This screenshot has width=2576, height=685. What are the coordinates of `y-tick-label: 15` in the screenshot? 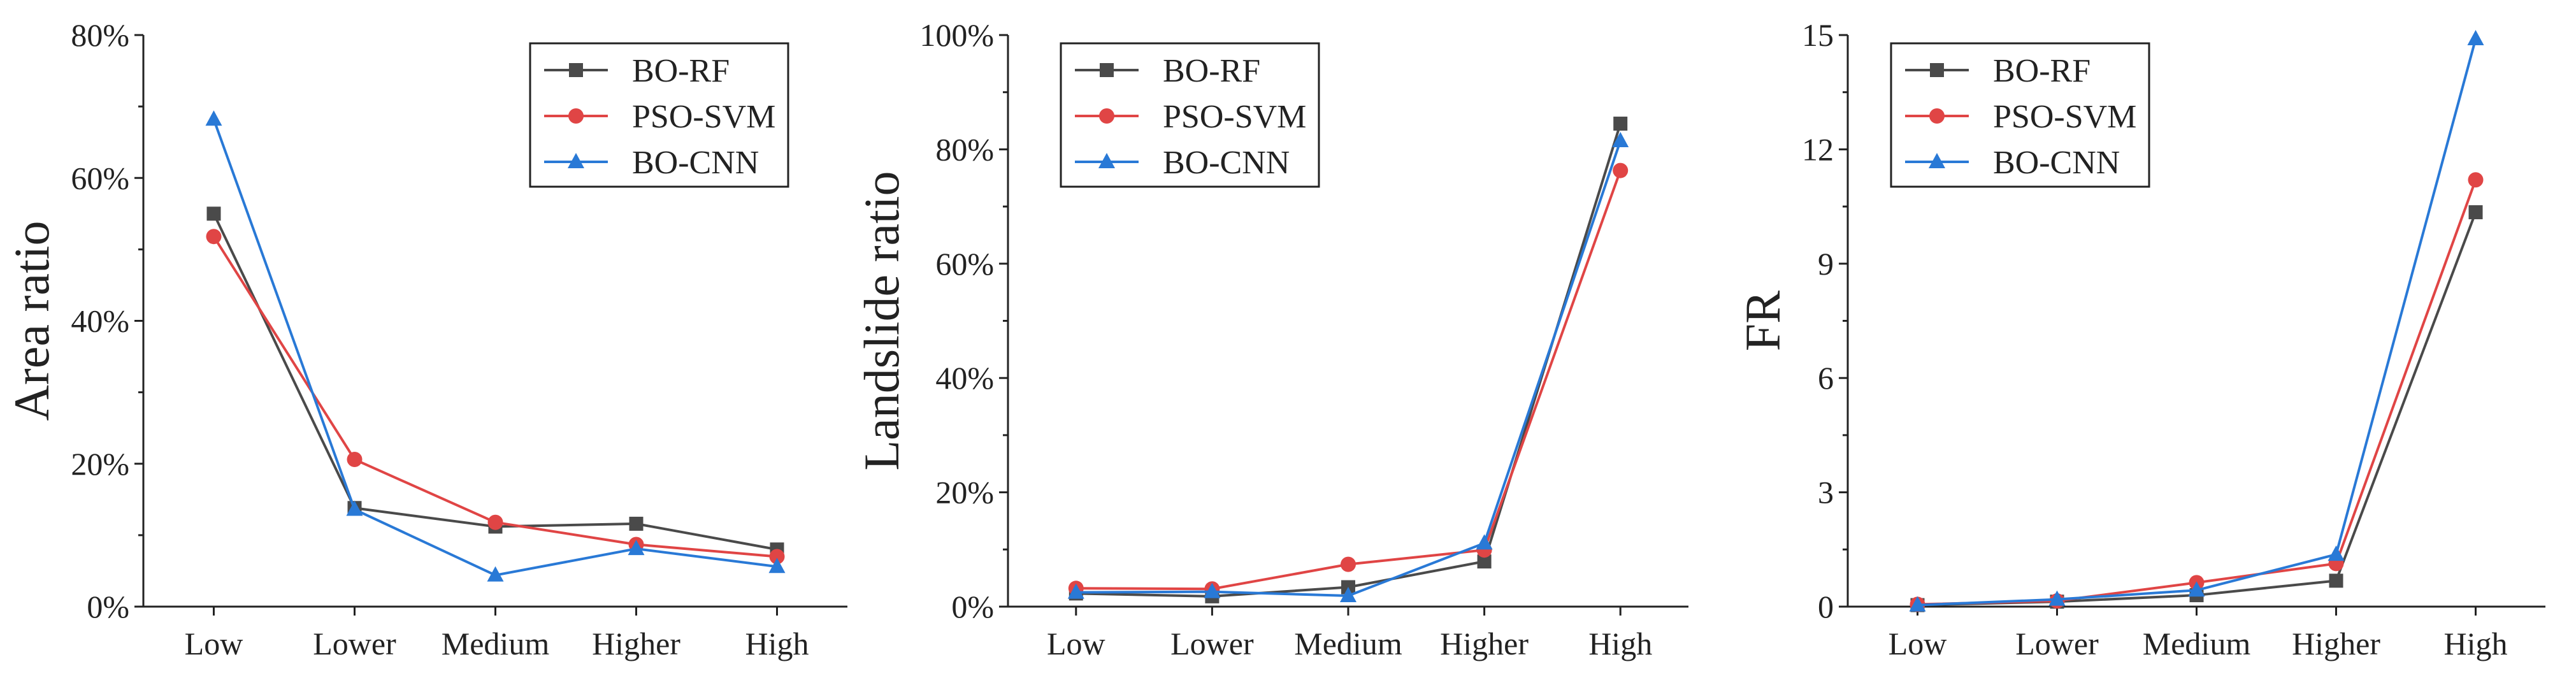 It's located at (1818, 35).